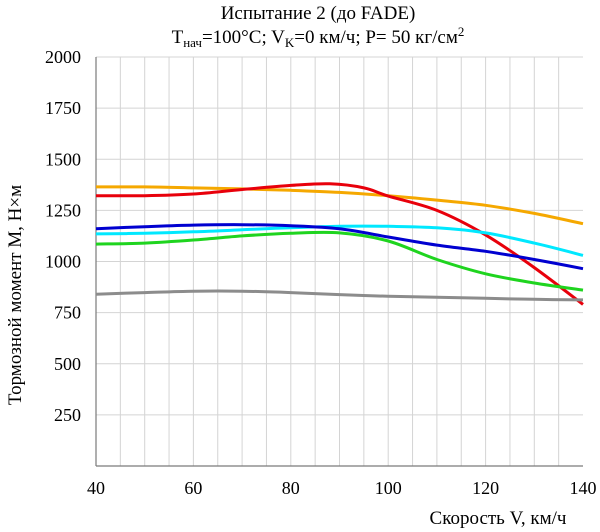  What do you see at coordinates (63, 262) in the screenshot?
I see `y-tick-label: 1000` at bounding box center [63, 262].